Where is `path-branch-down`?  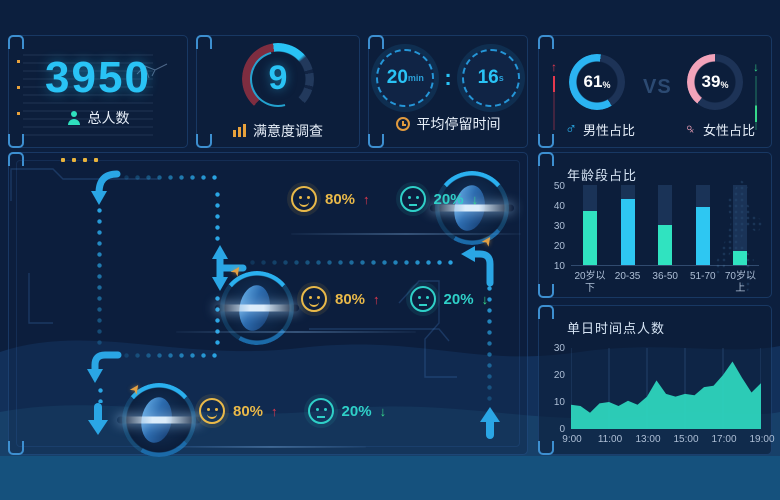
path-branch-down is located at coordinates (217, 321).